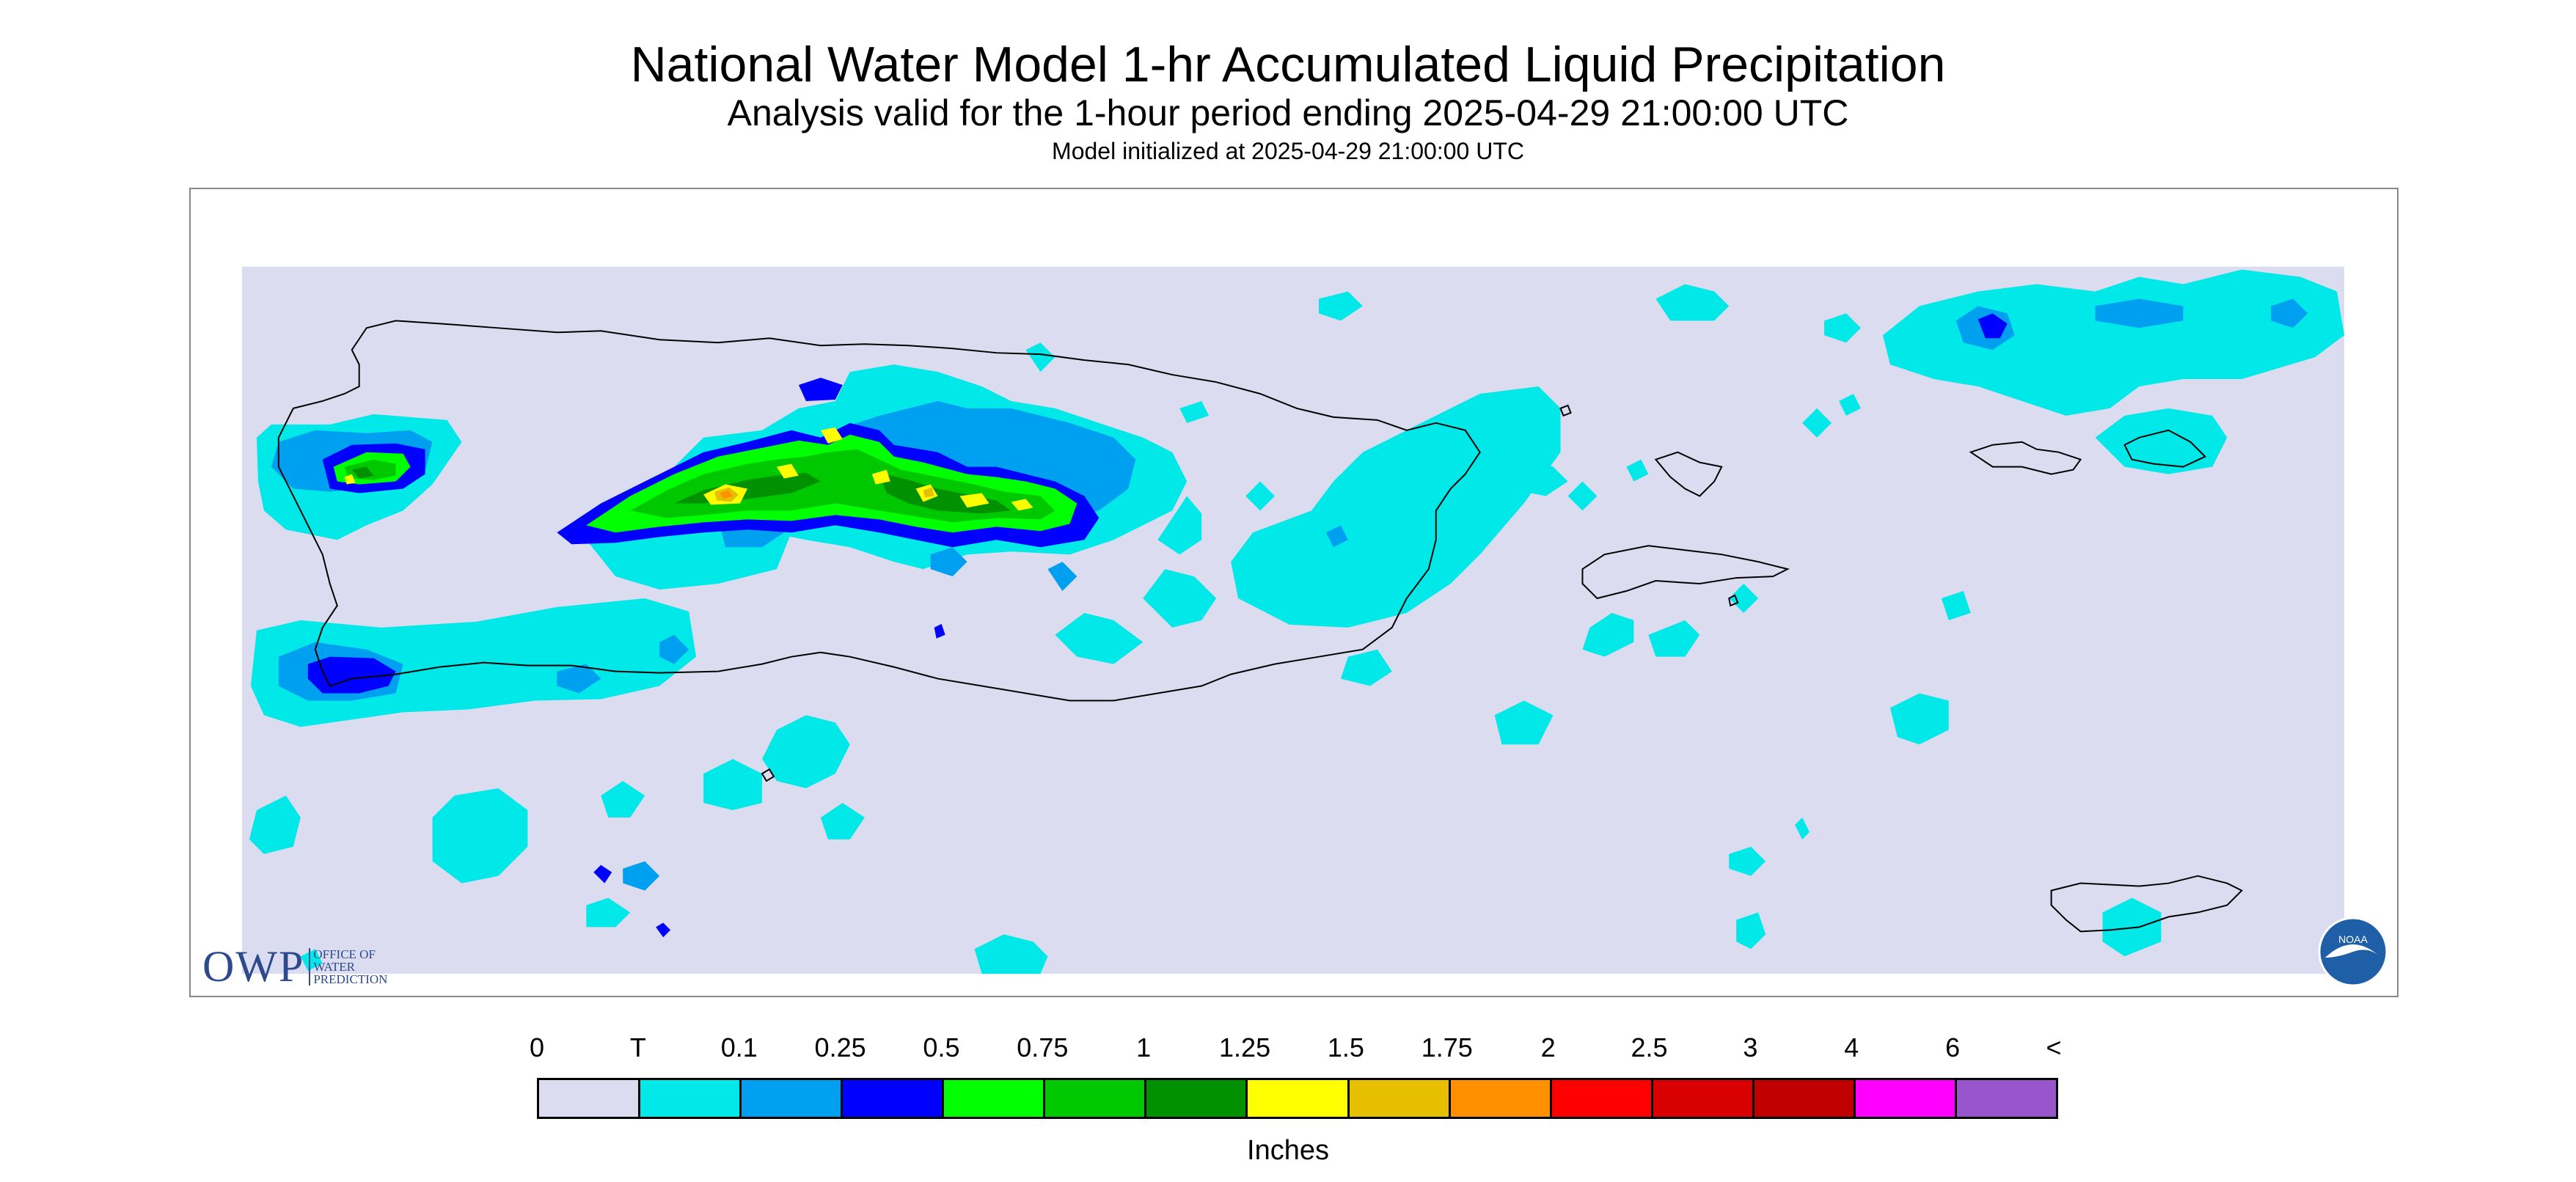  I want to click on svg-text: NOAA, so click(2353, 939).